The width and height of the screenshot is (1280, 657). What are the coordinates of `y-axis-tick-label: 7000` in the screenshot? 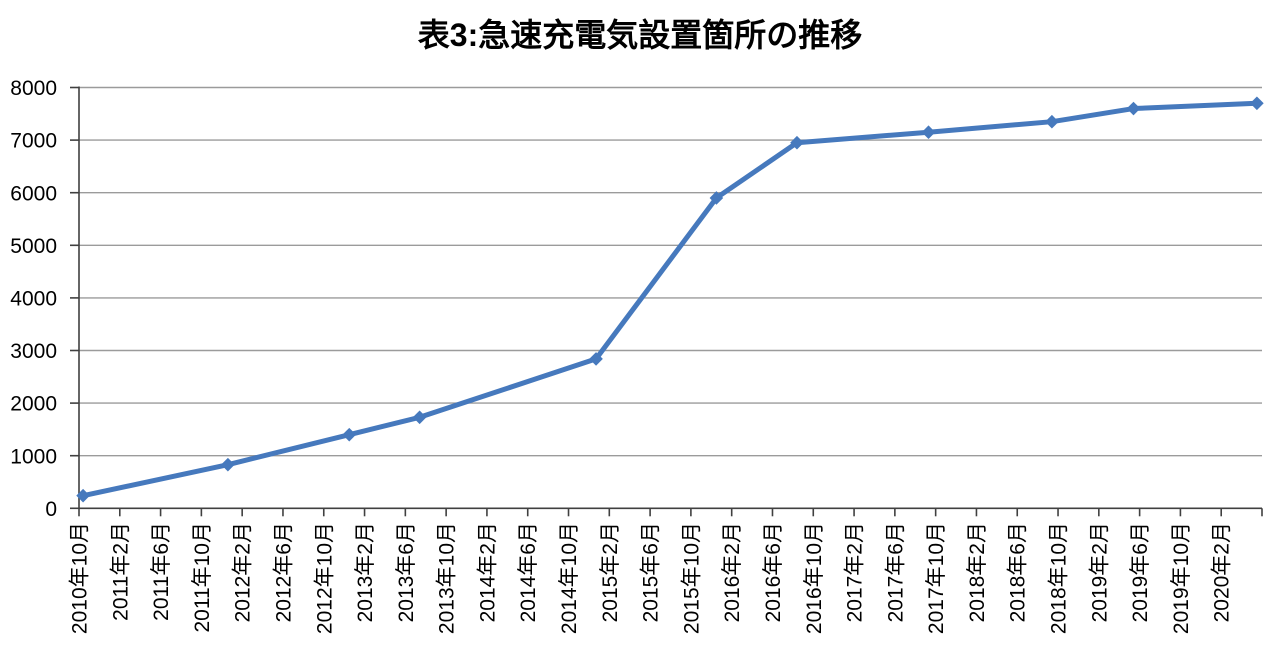 It's located at (33, 141).